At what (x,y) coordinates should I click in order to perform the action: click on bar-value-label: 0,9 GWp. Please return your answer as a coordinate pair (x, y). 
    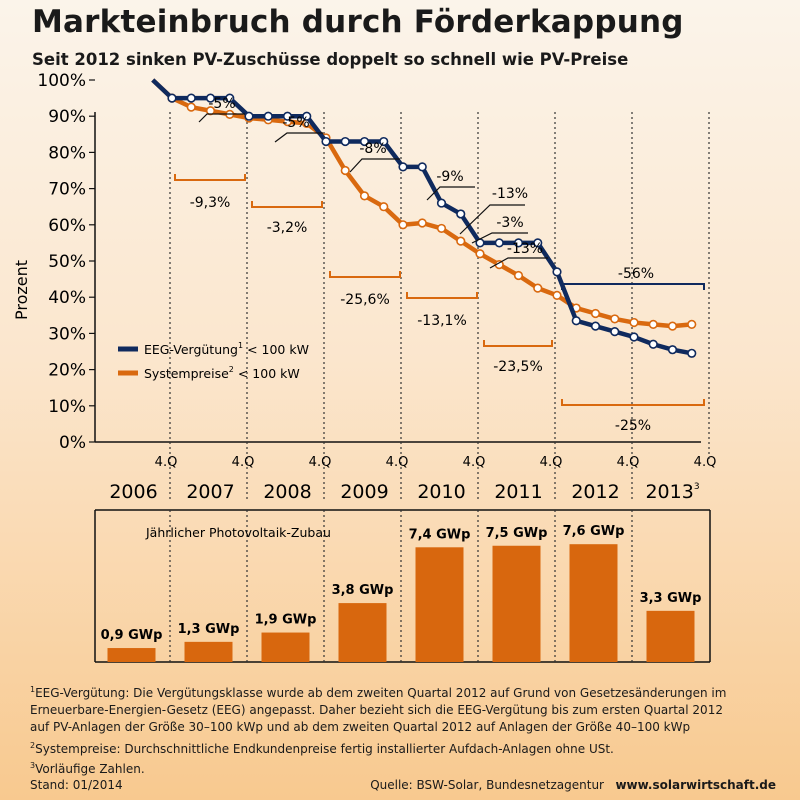
    Looking at the image, I should click on (132, 635).